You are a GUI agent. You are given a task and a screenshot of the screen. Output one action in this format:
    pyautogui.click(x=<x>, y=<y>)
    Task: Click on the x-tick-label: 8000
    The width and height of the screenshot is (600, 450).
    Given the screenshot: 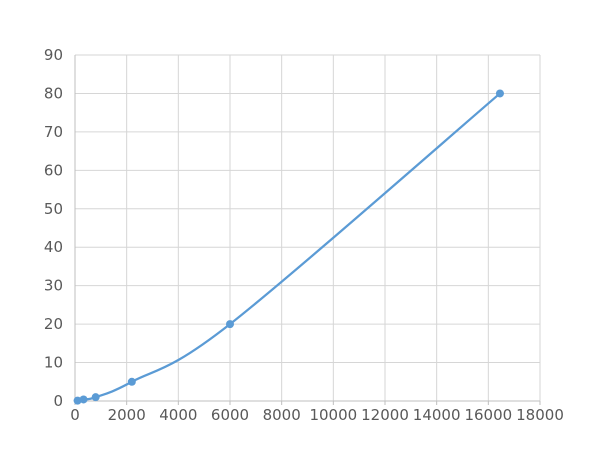 What is the action you would take?
    pyautogui.click(x=282, y=415)
    